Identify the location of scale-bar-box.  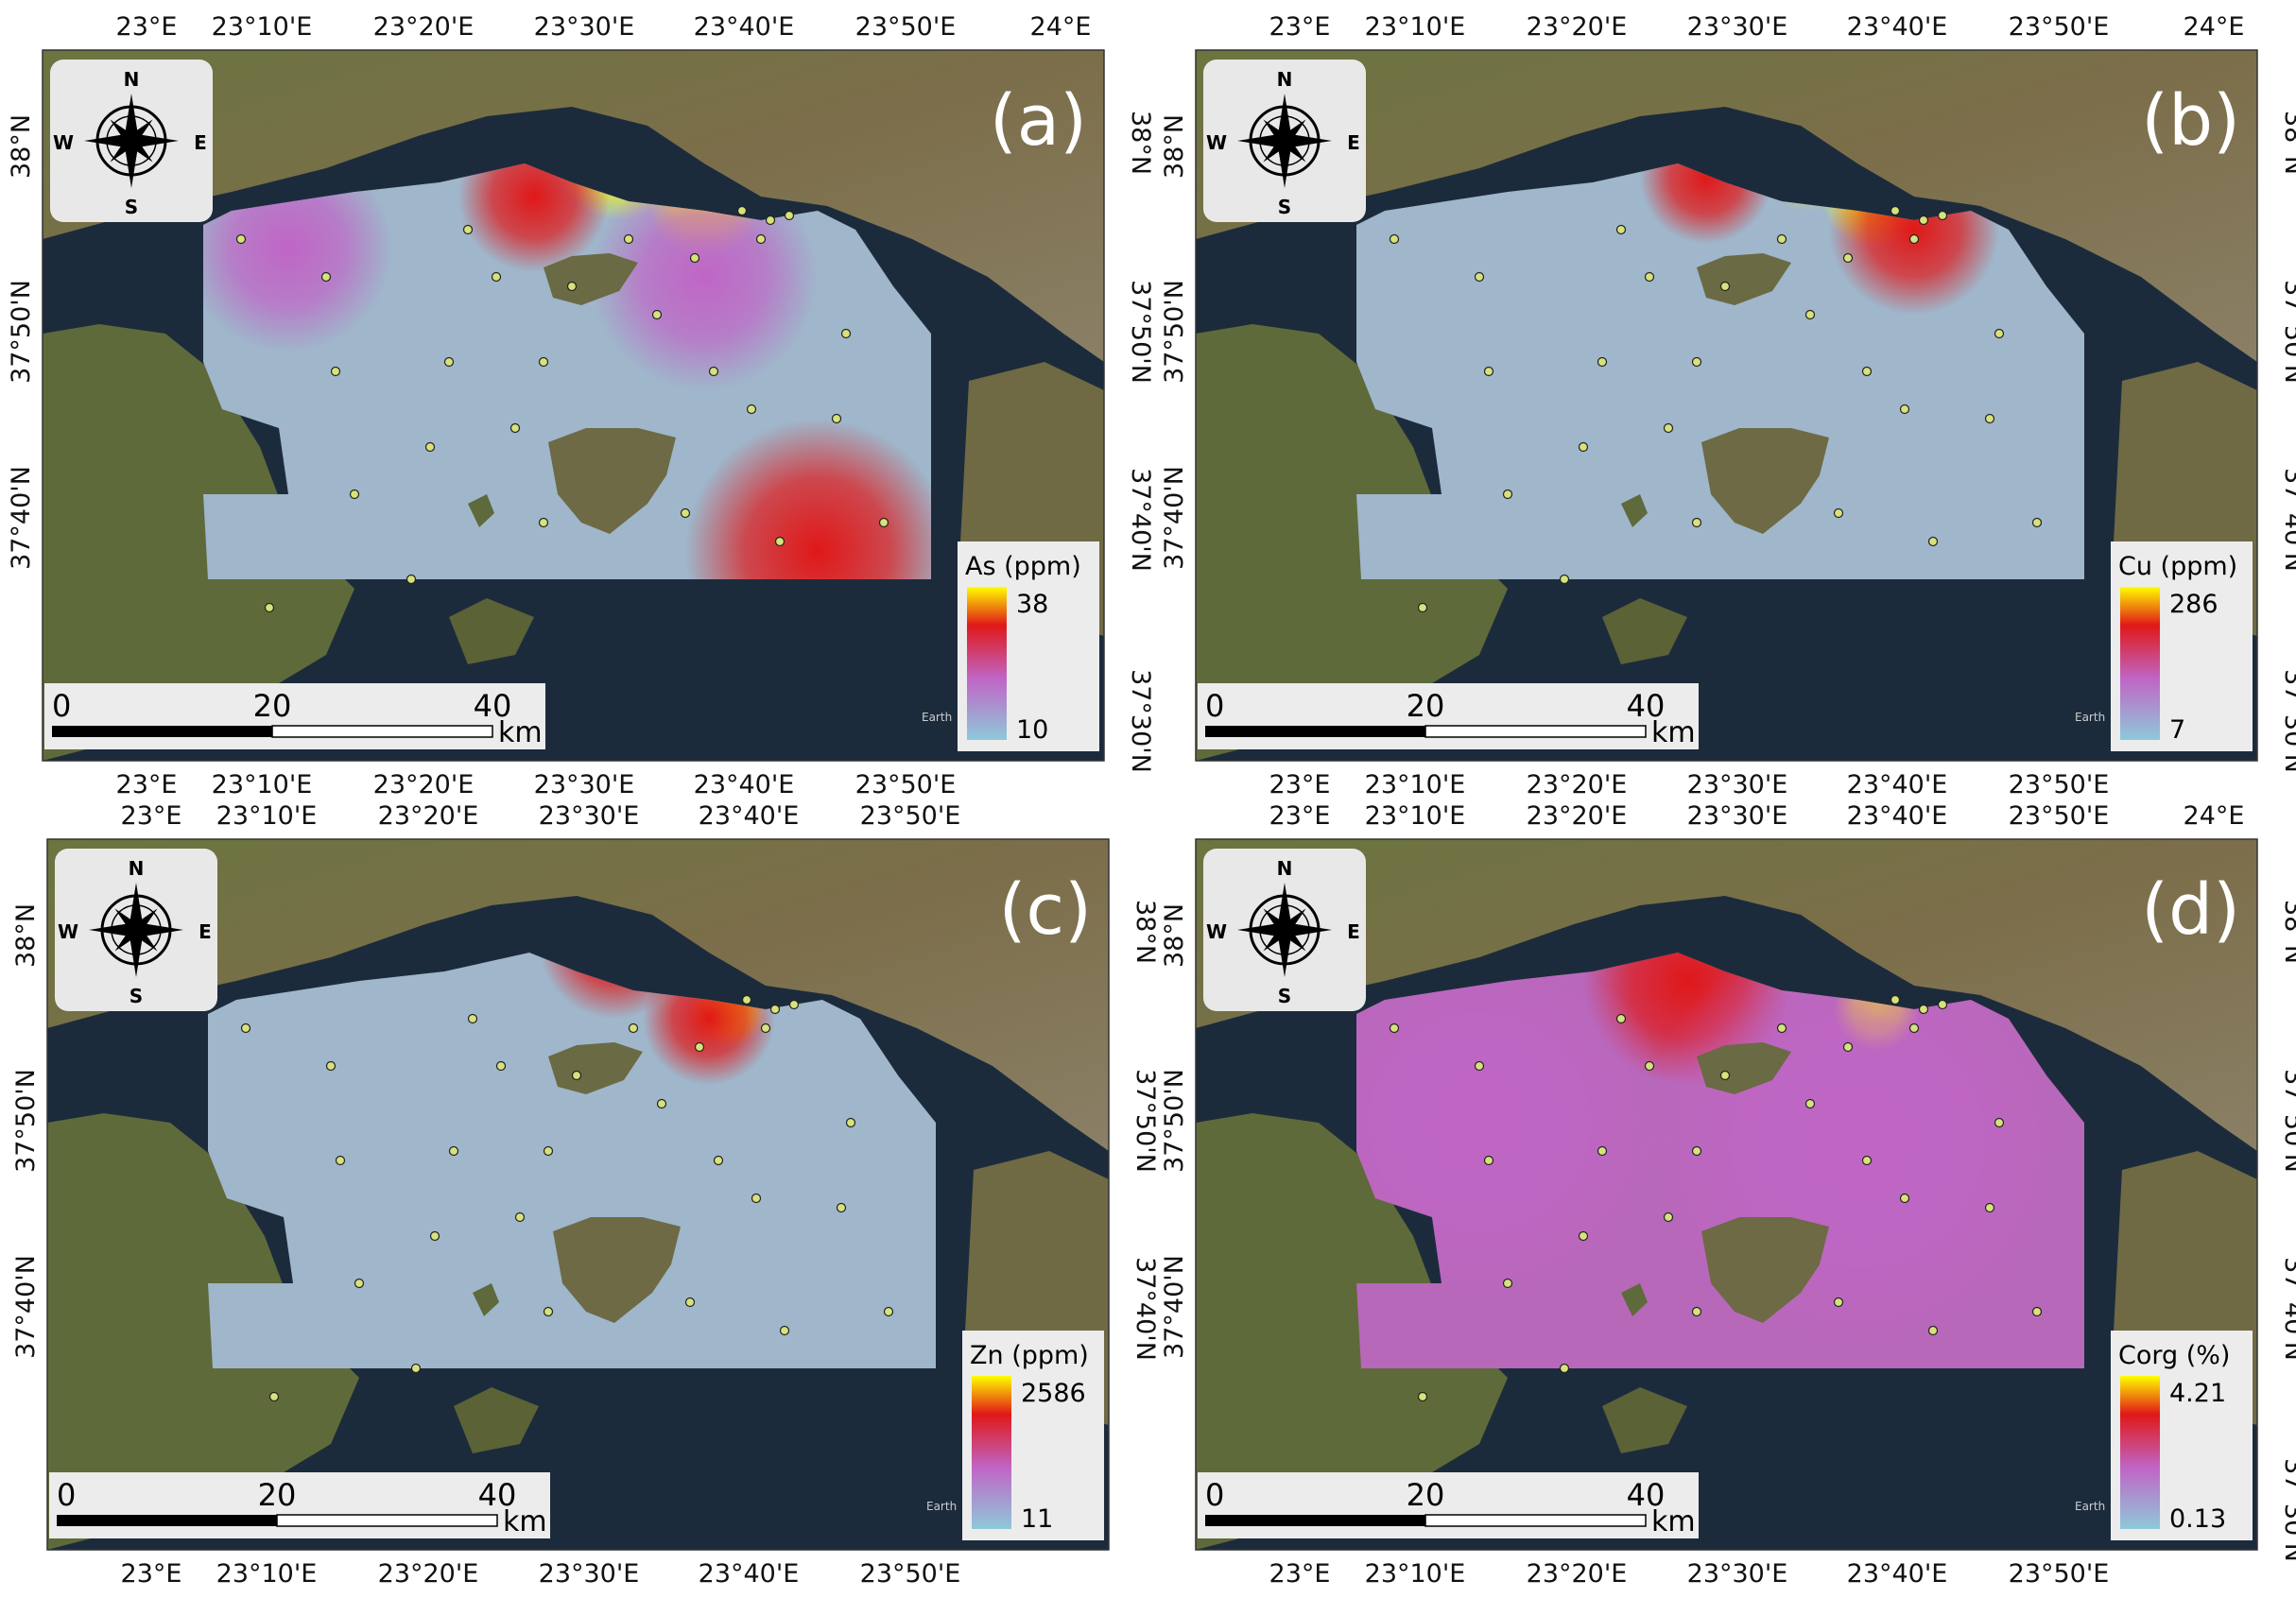
(299, 1505).